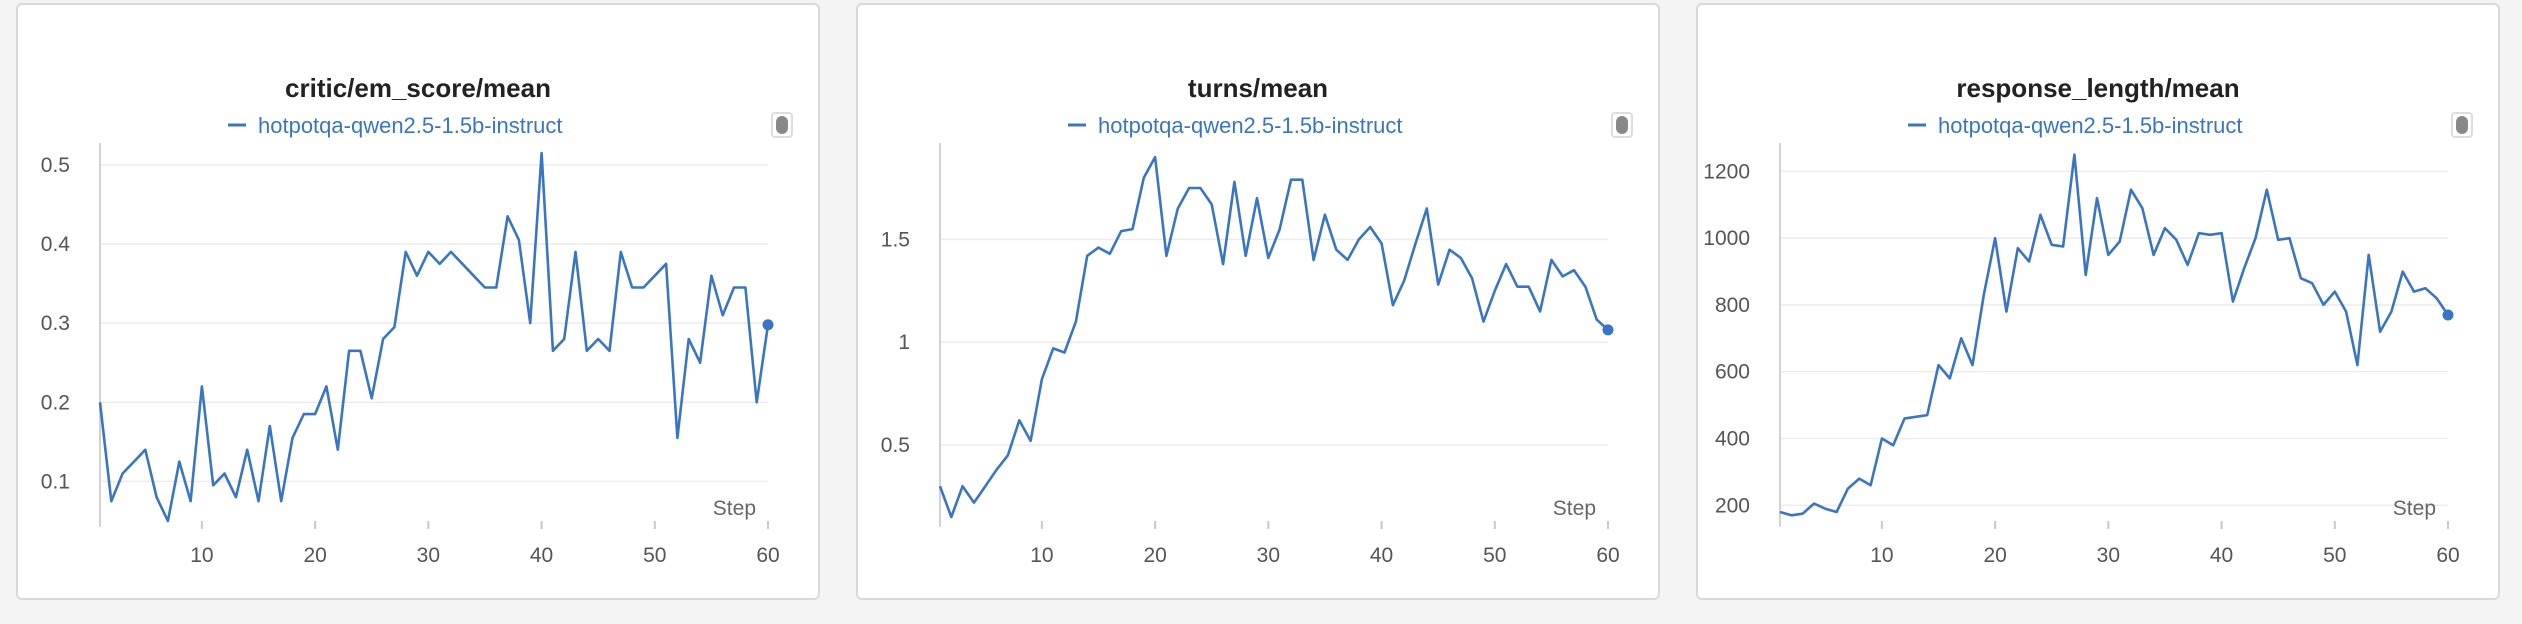  I want to click on y-tick-label: 200, so click(1732, 505).